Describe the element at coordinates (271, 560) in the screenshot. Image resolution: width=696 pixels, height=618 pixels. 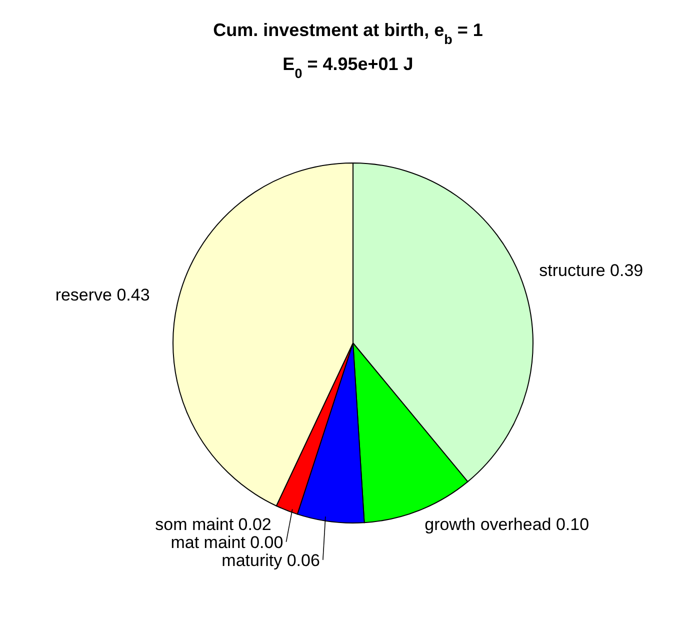
I see `slice-label: maturity 0.06` at that location.